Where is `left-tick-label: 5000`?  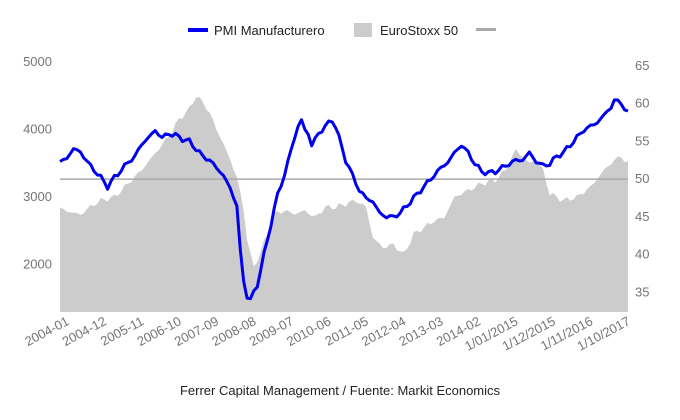 left-tick-label: 5000 is located at coordinates (37, 61).